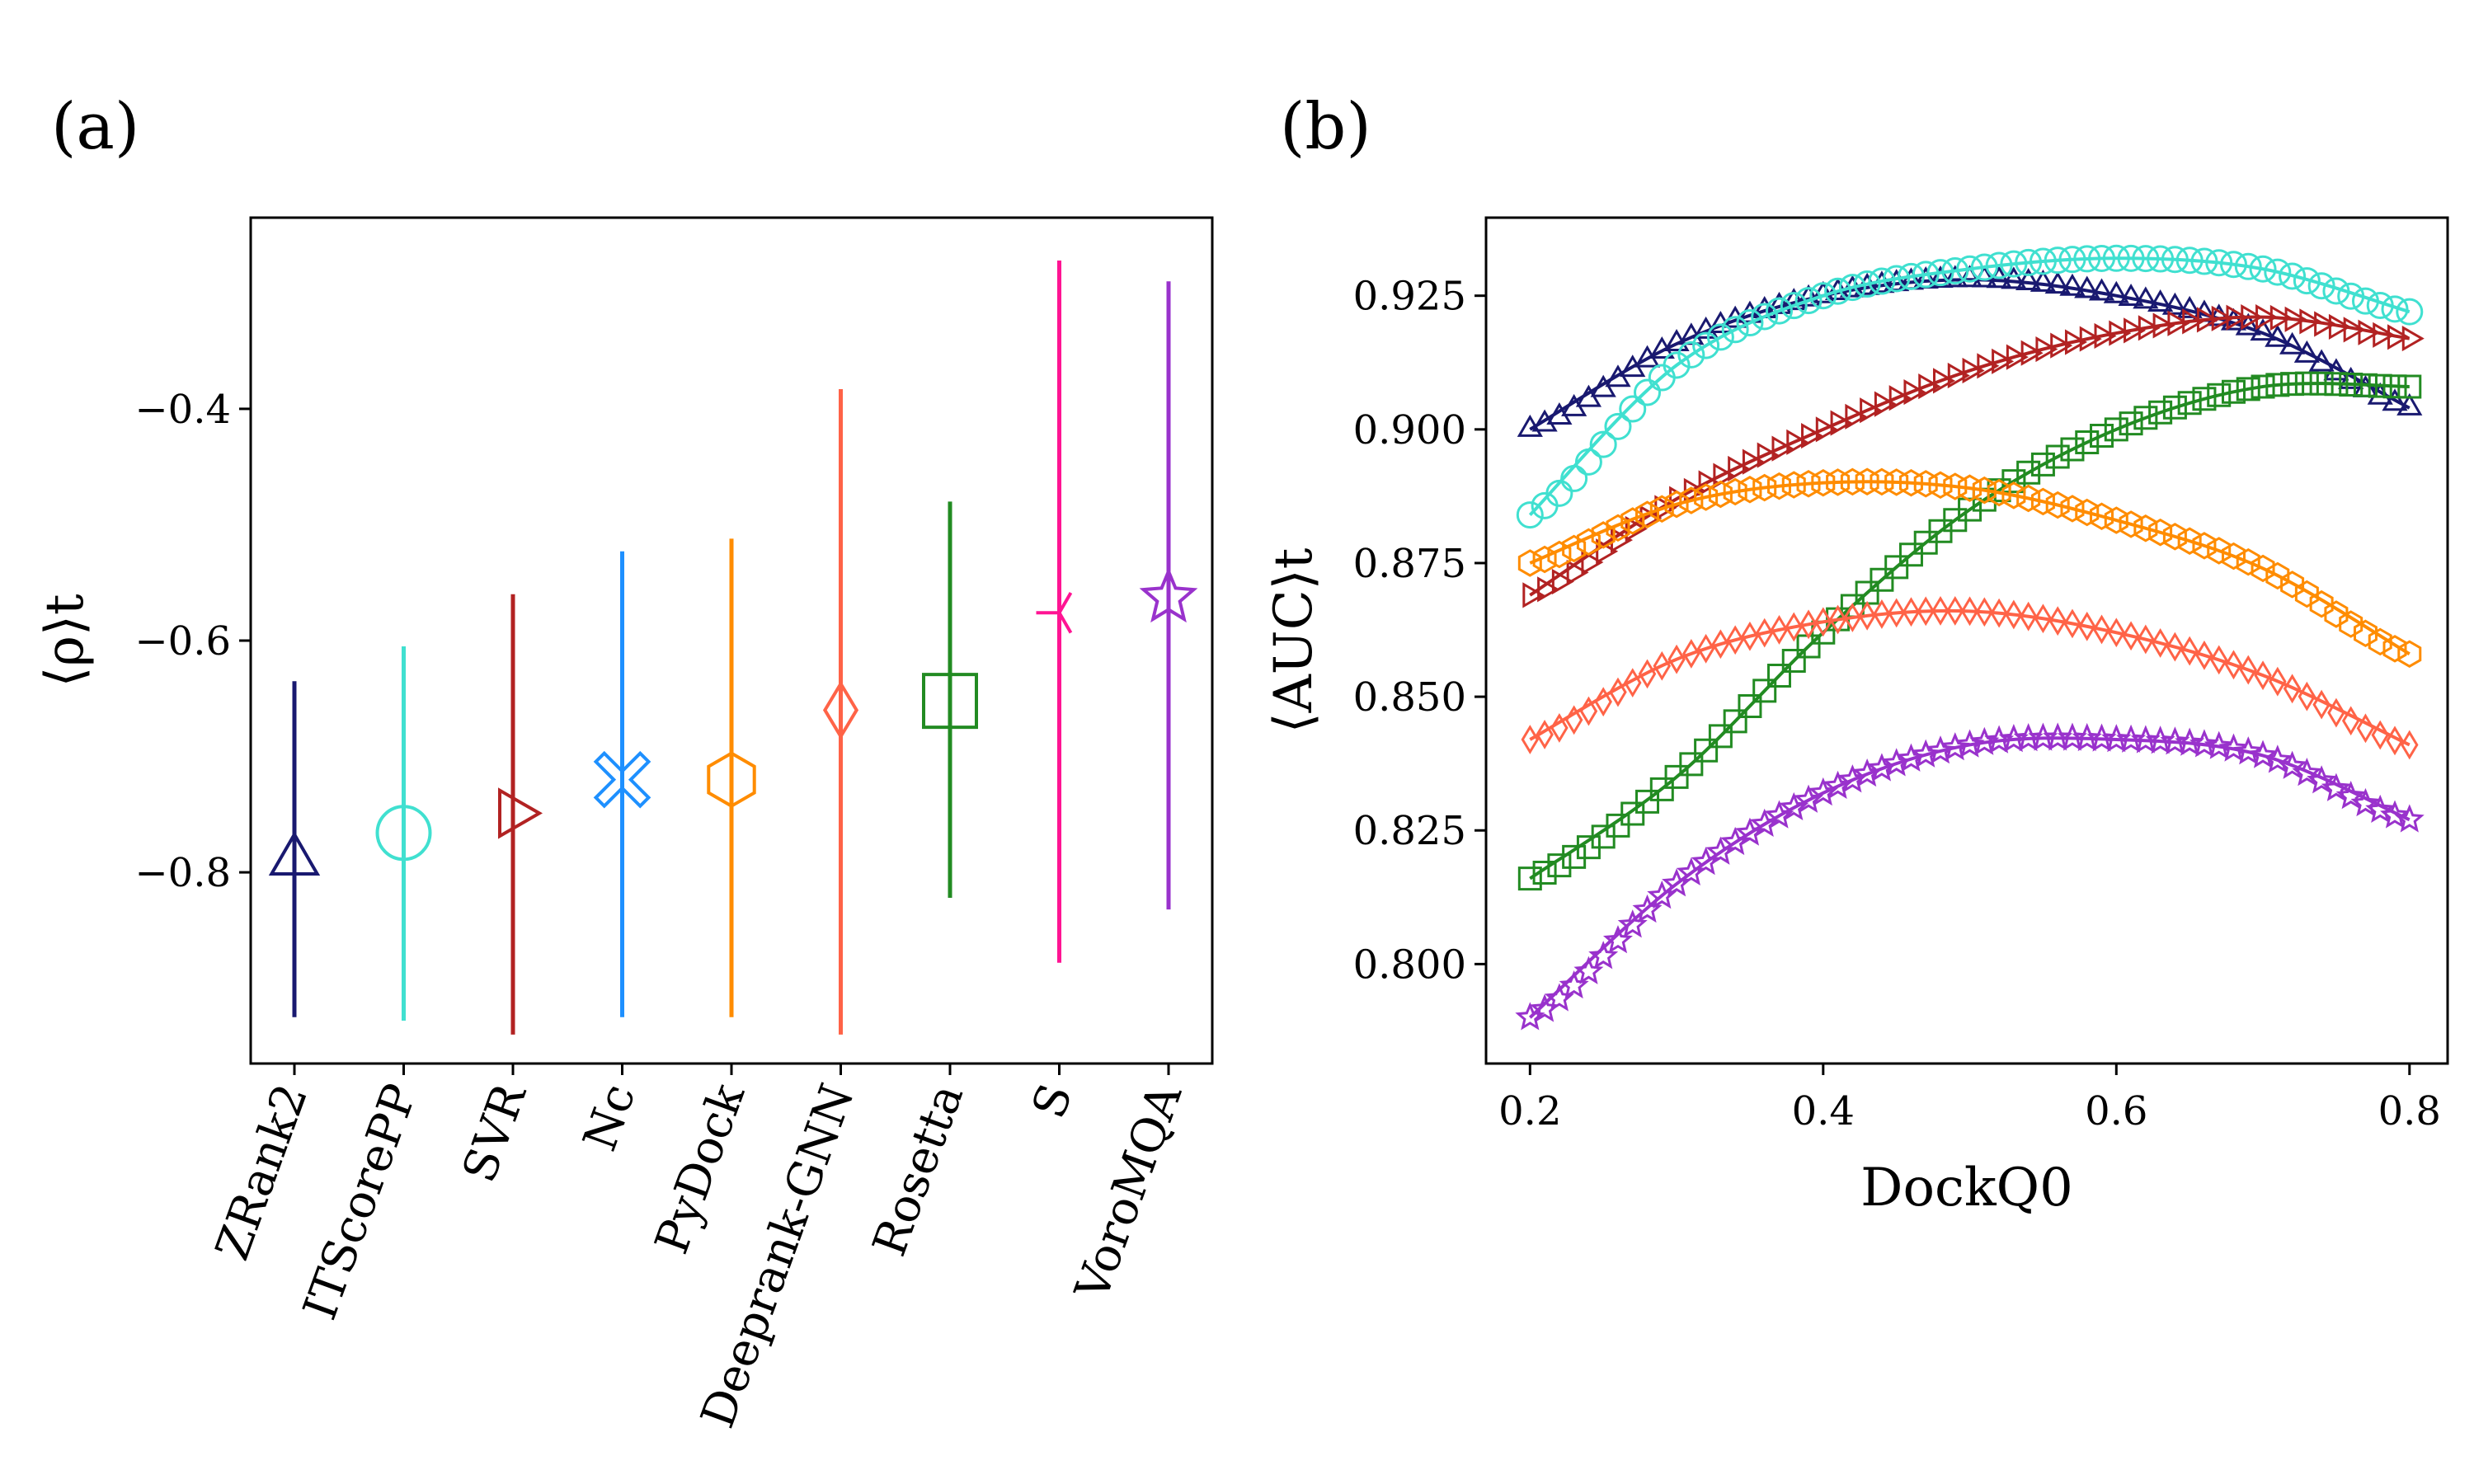  What do you see at coordinates (65, 641) in the screenshot?
I see `y-axis-label: ⟨ρ⟩t` at bounding box center [65, 641].